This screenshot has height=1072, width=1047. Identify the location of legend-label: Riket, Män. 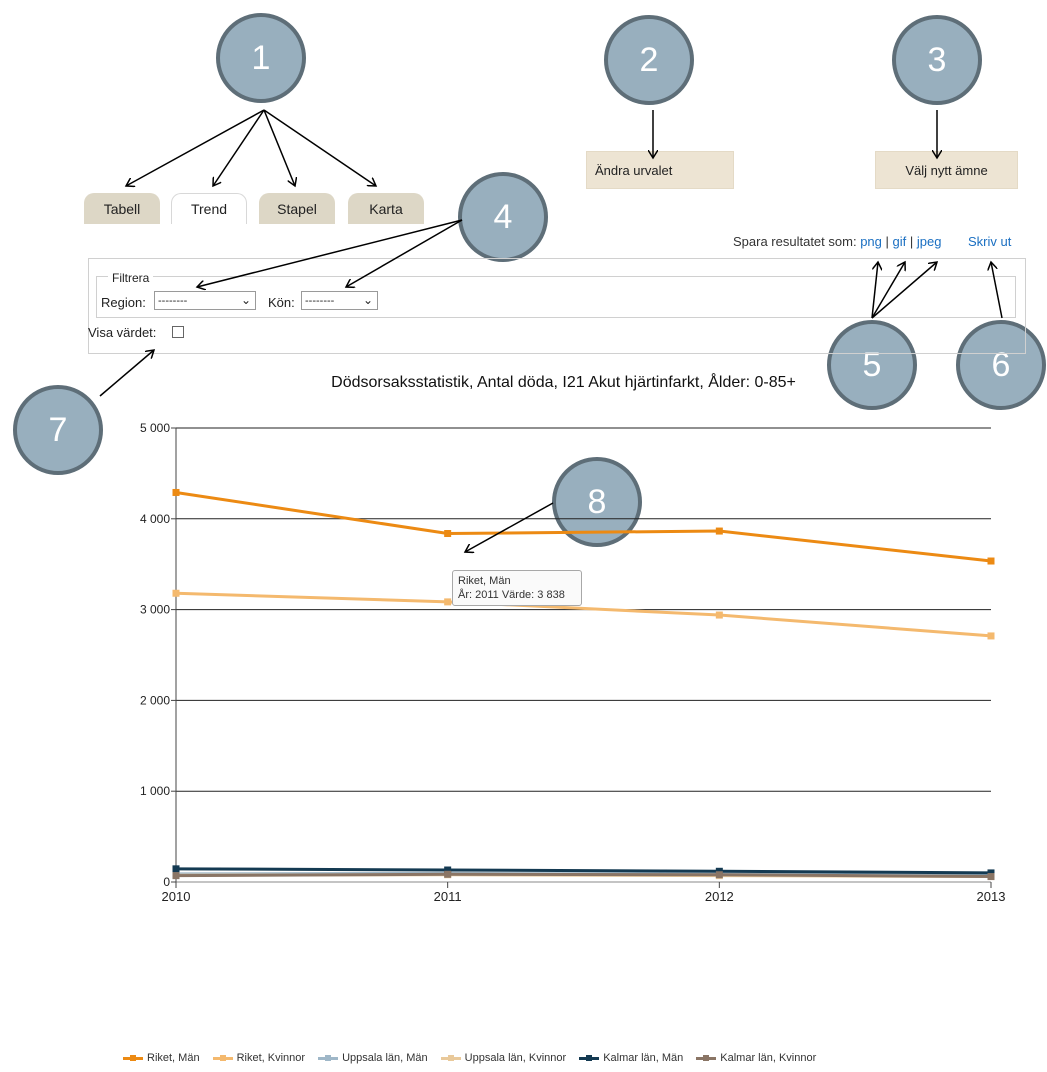
(173, 1058).